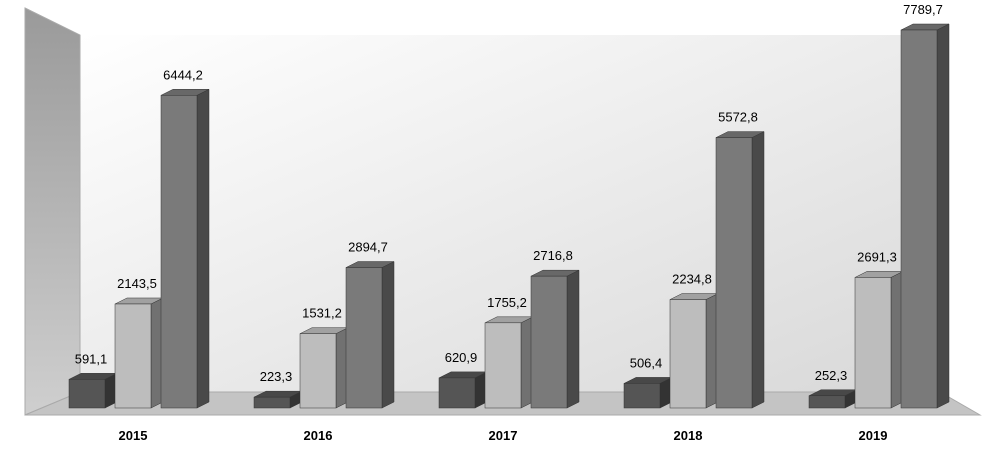  Describe the element at coordinates (368, 247) in the screenshot. I see `data-label: 2894,7` at that location.